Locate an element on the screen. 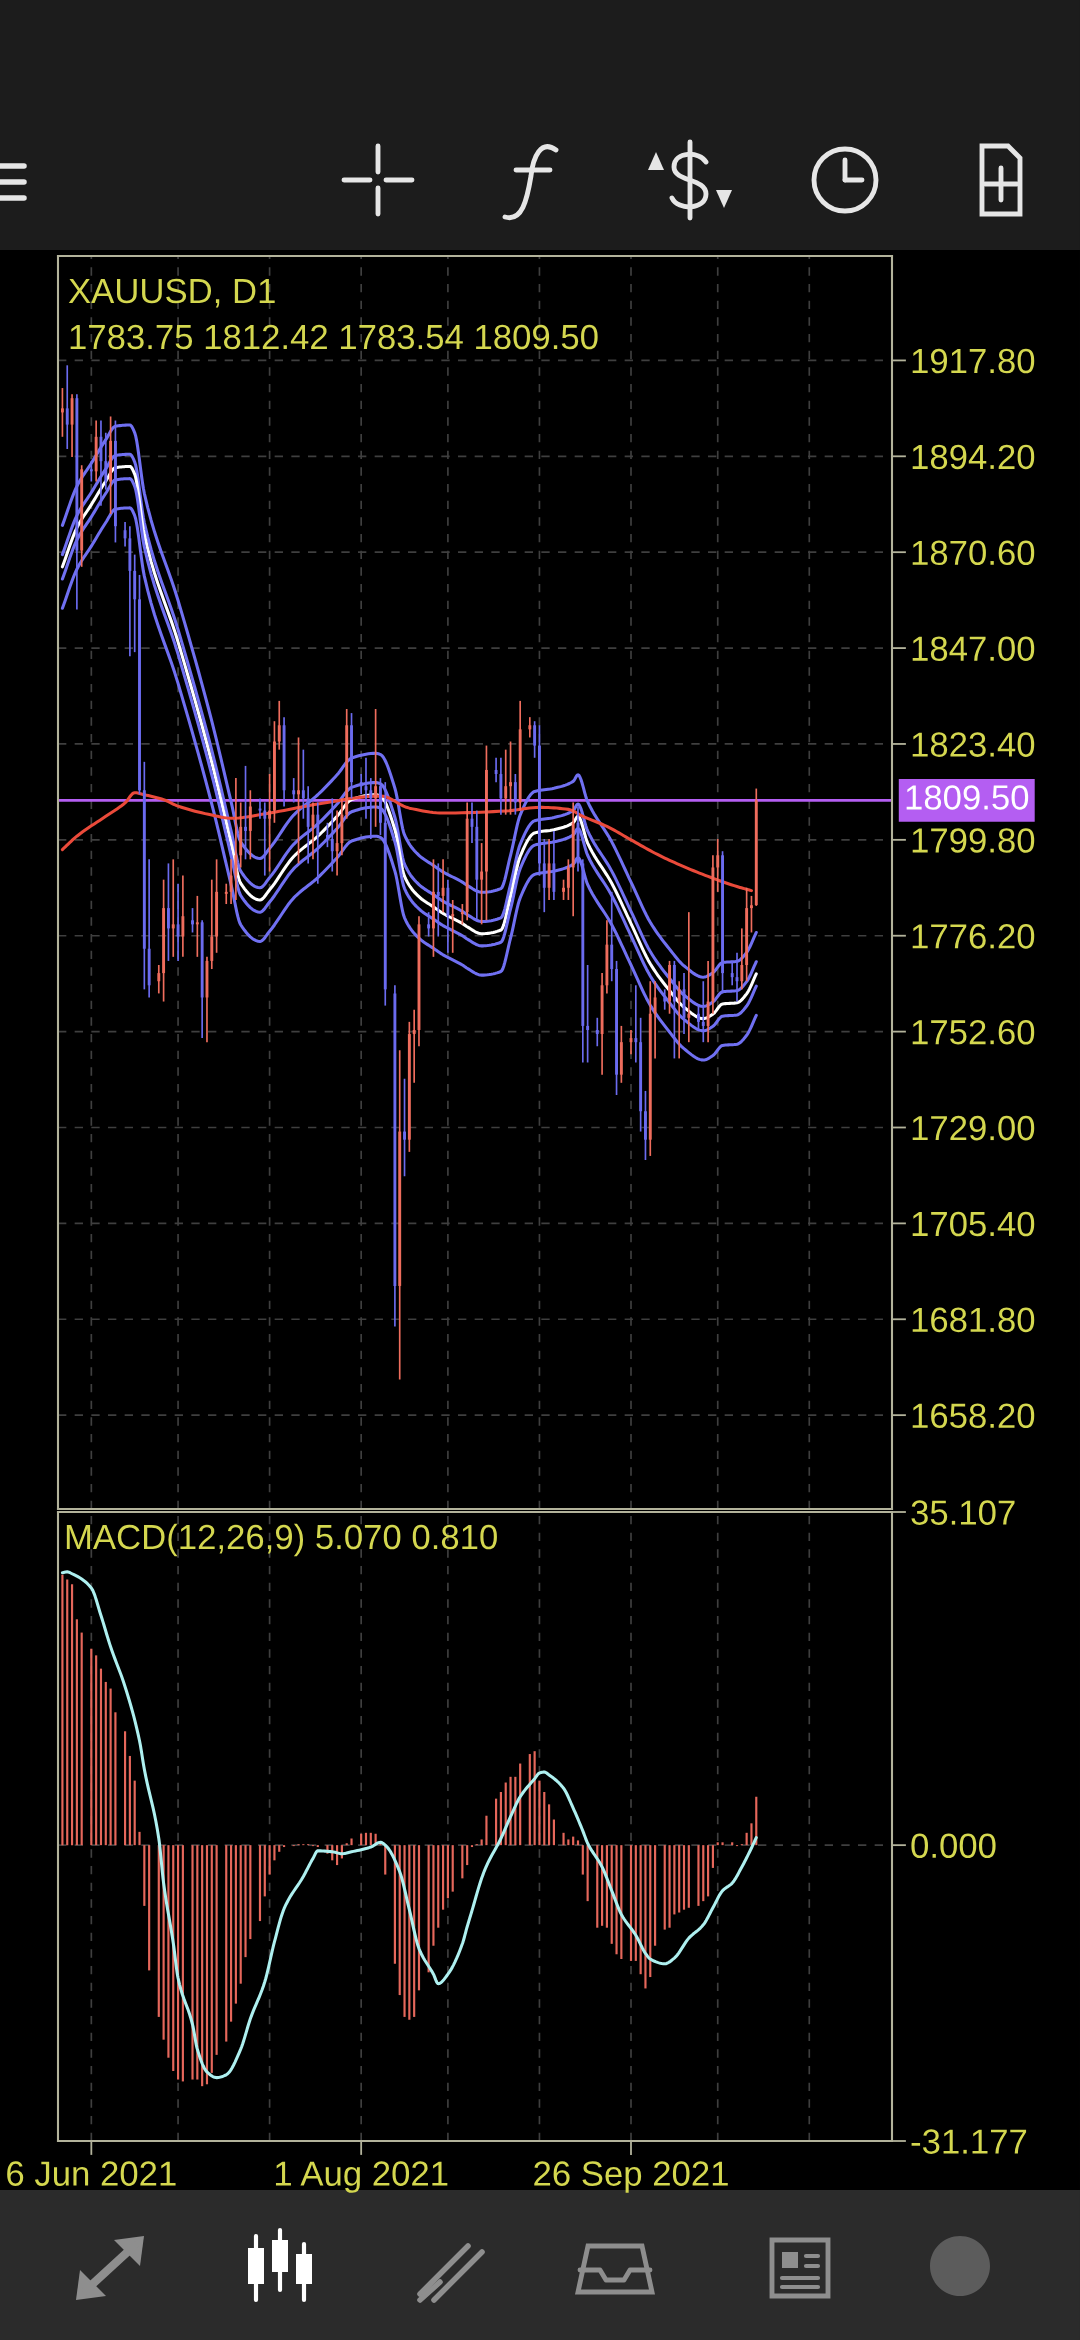  y-tick-label: 1705.40 is located at coordinates (973, 1224).